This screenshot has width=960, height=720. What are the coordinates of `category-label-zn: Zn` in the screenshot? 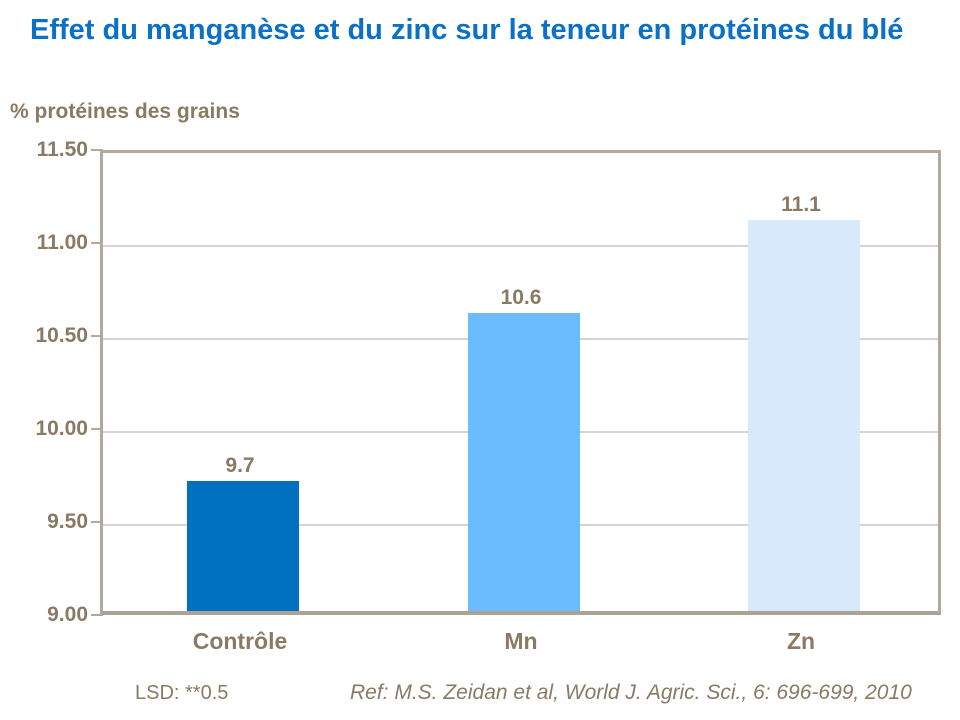 It's located at (801, 641).